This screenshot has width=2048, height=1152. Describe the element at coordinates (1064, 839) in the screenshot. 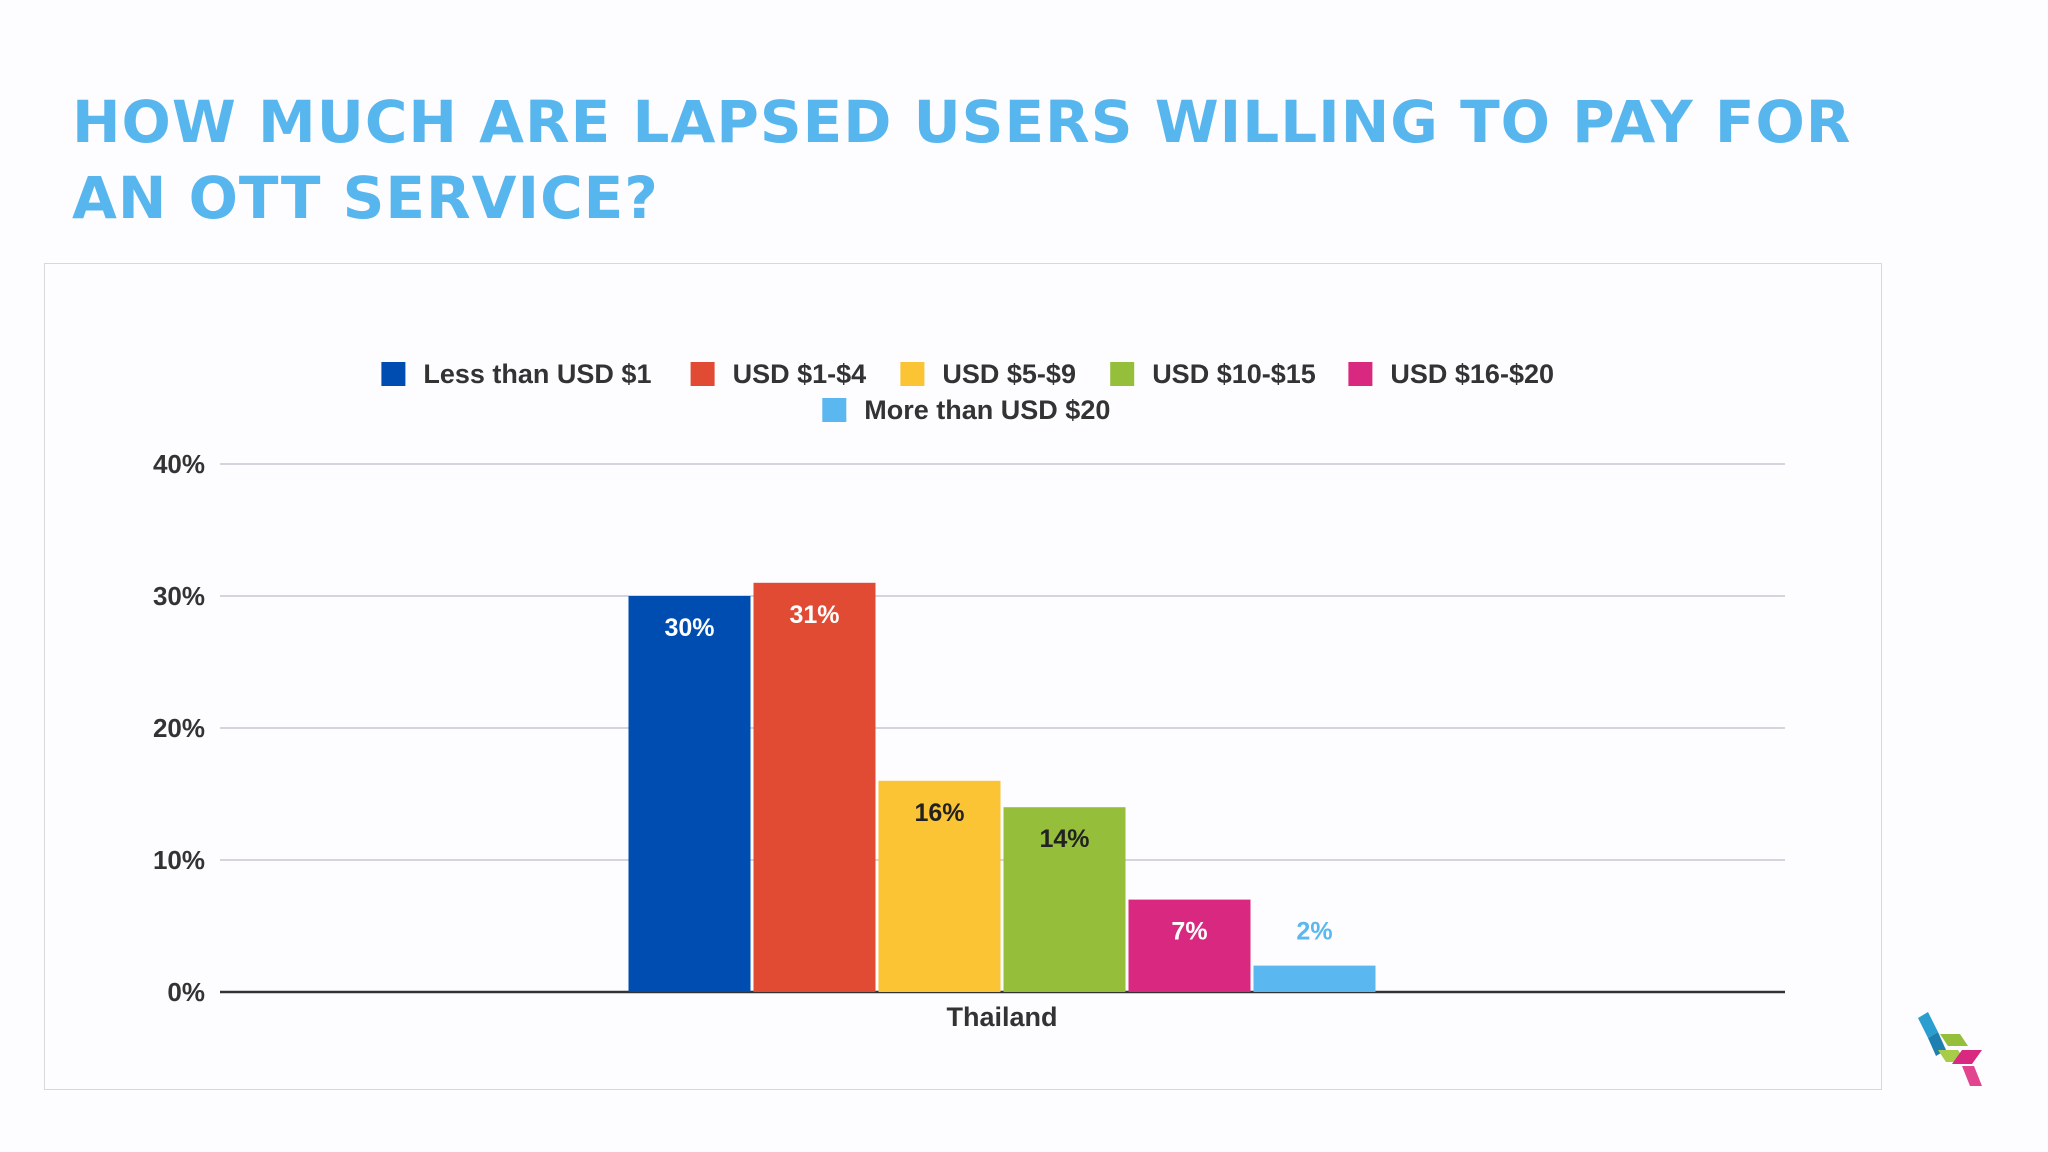

I see `bar-value-label: 14%` at that location.